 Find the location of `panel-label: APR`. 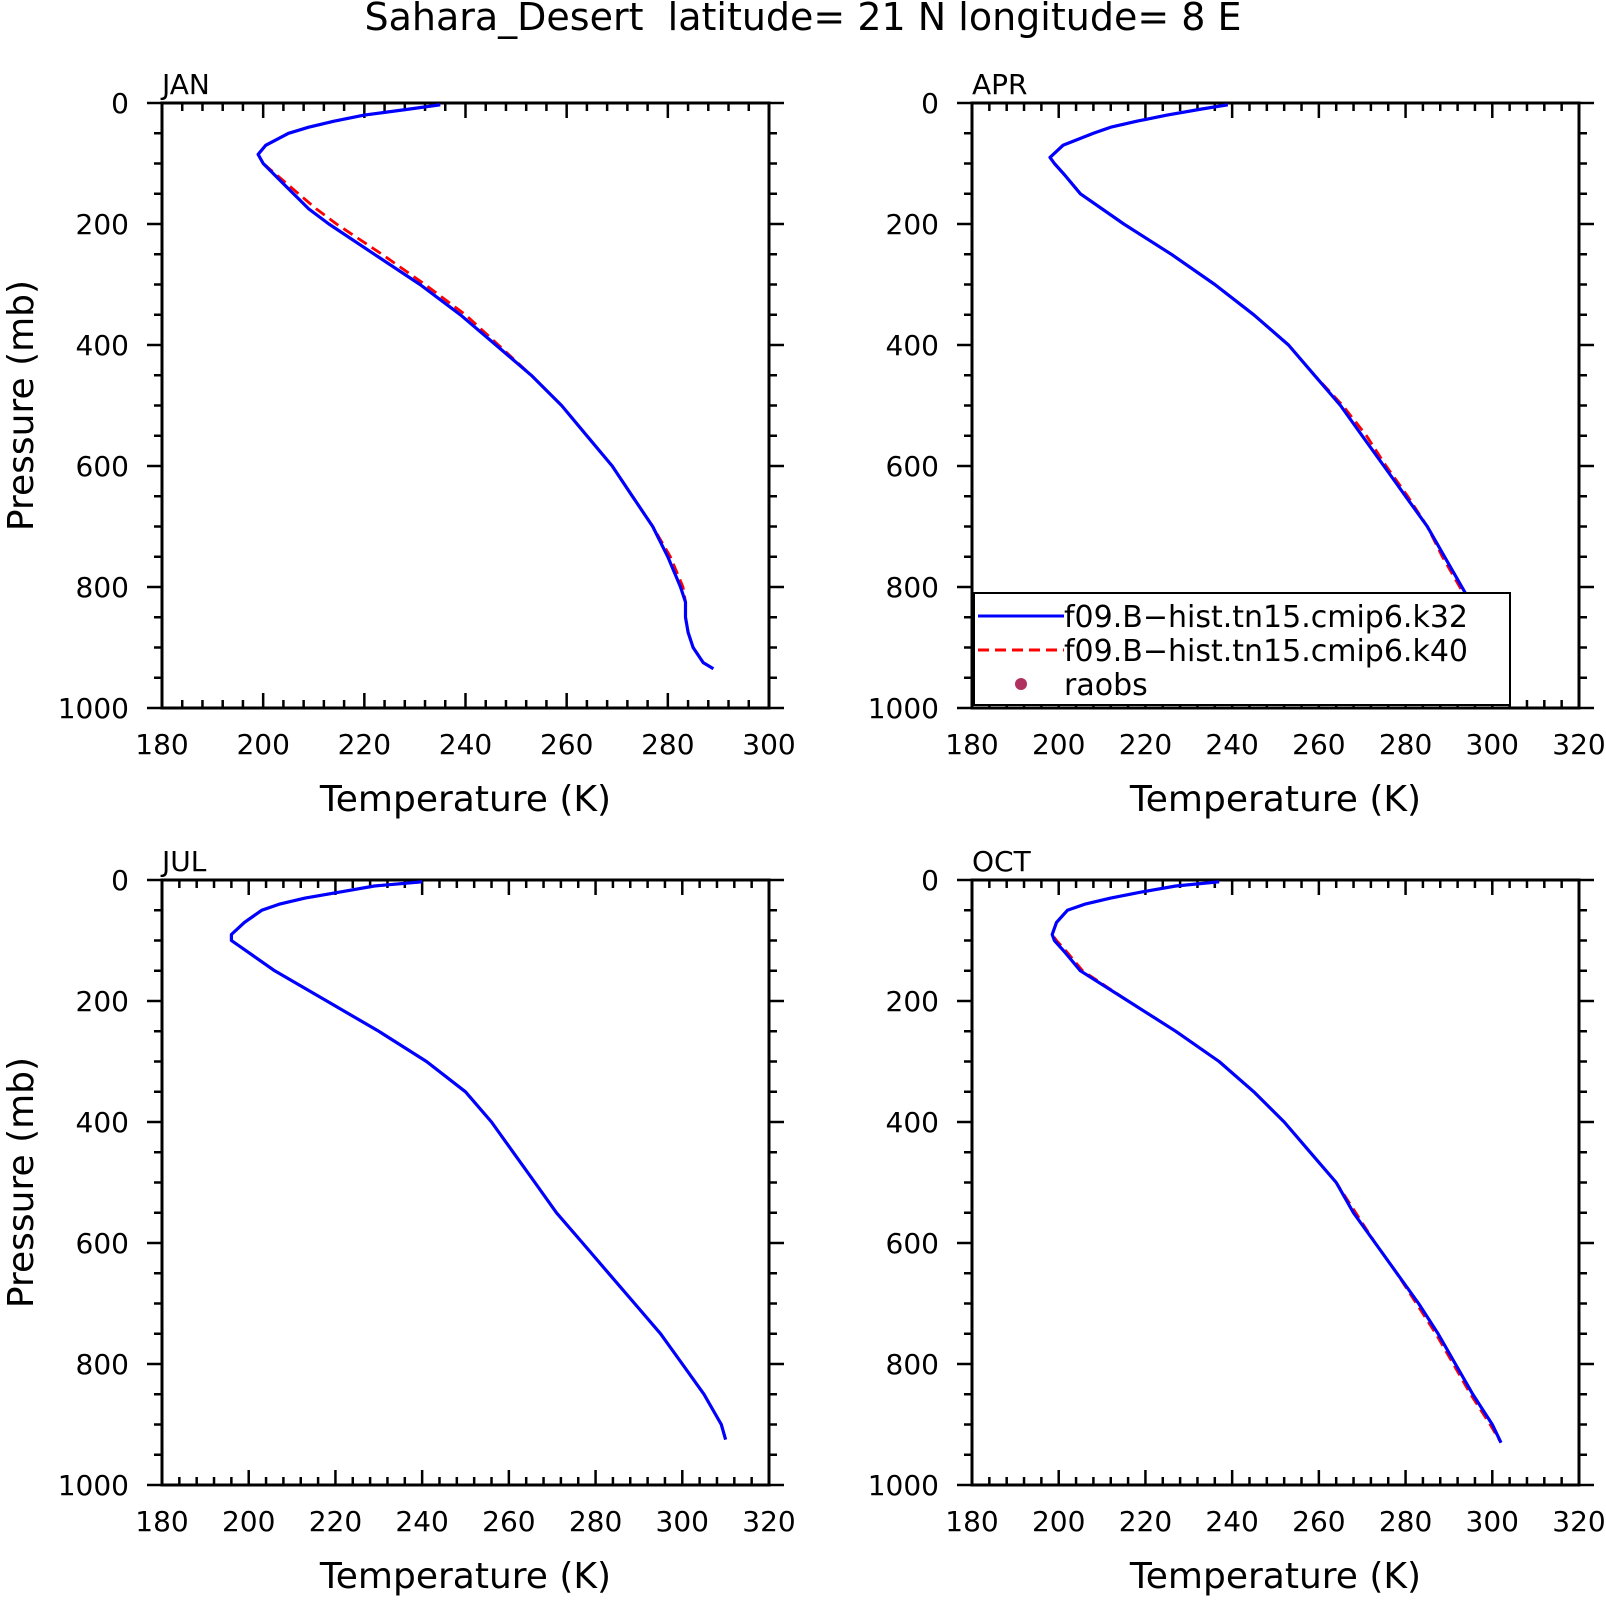

panel-label: APR is located at coordinates (1000, 84).